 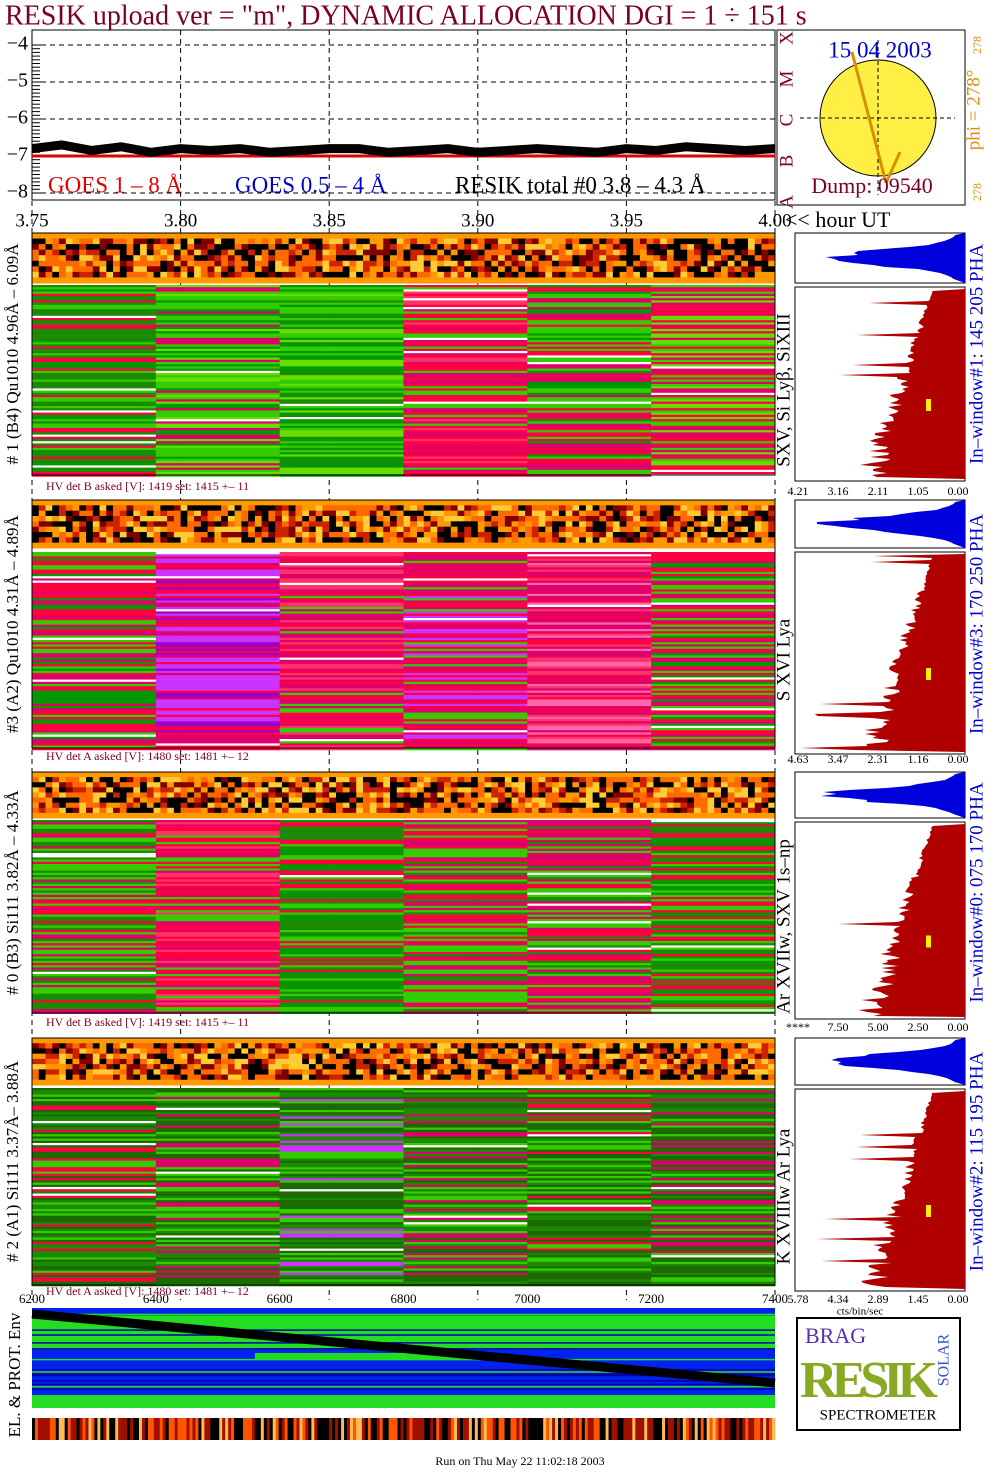 What do you see at coordinates (882, 653) in the screenshot?
I see `hist-red` at bounding box center [882, 653].